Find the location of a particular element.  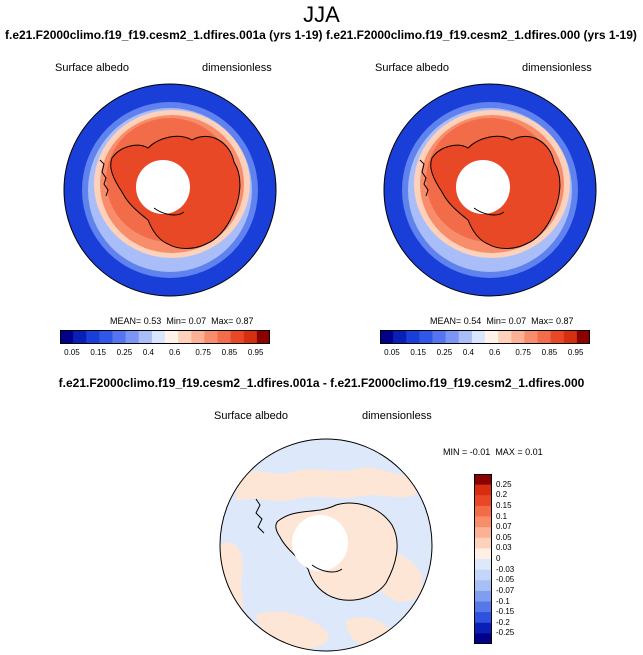

colorbar-tick-label: 0.03 is located at coordinates (504, 548).